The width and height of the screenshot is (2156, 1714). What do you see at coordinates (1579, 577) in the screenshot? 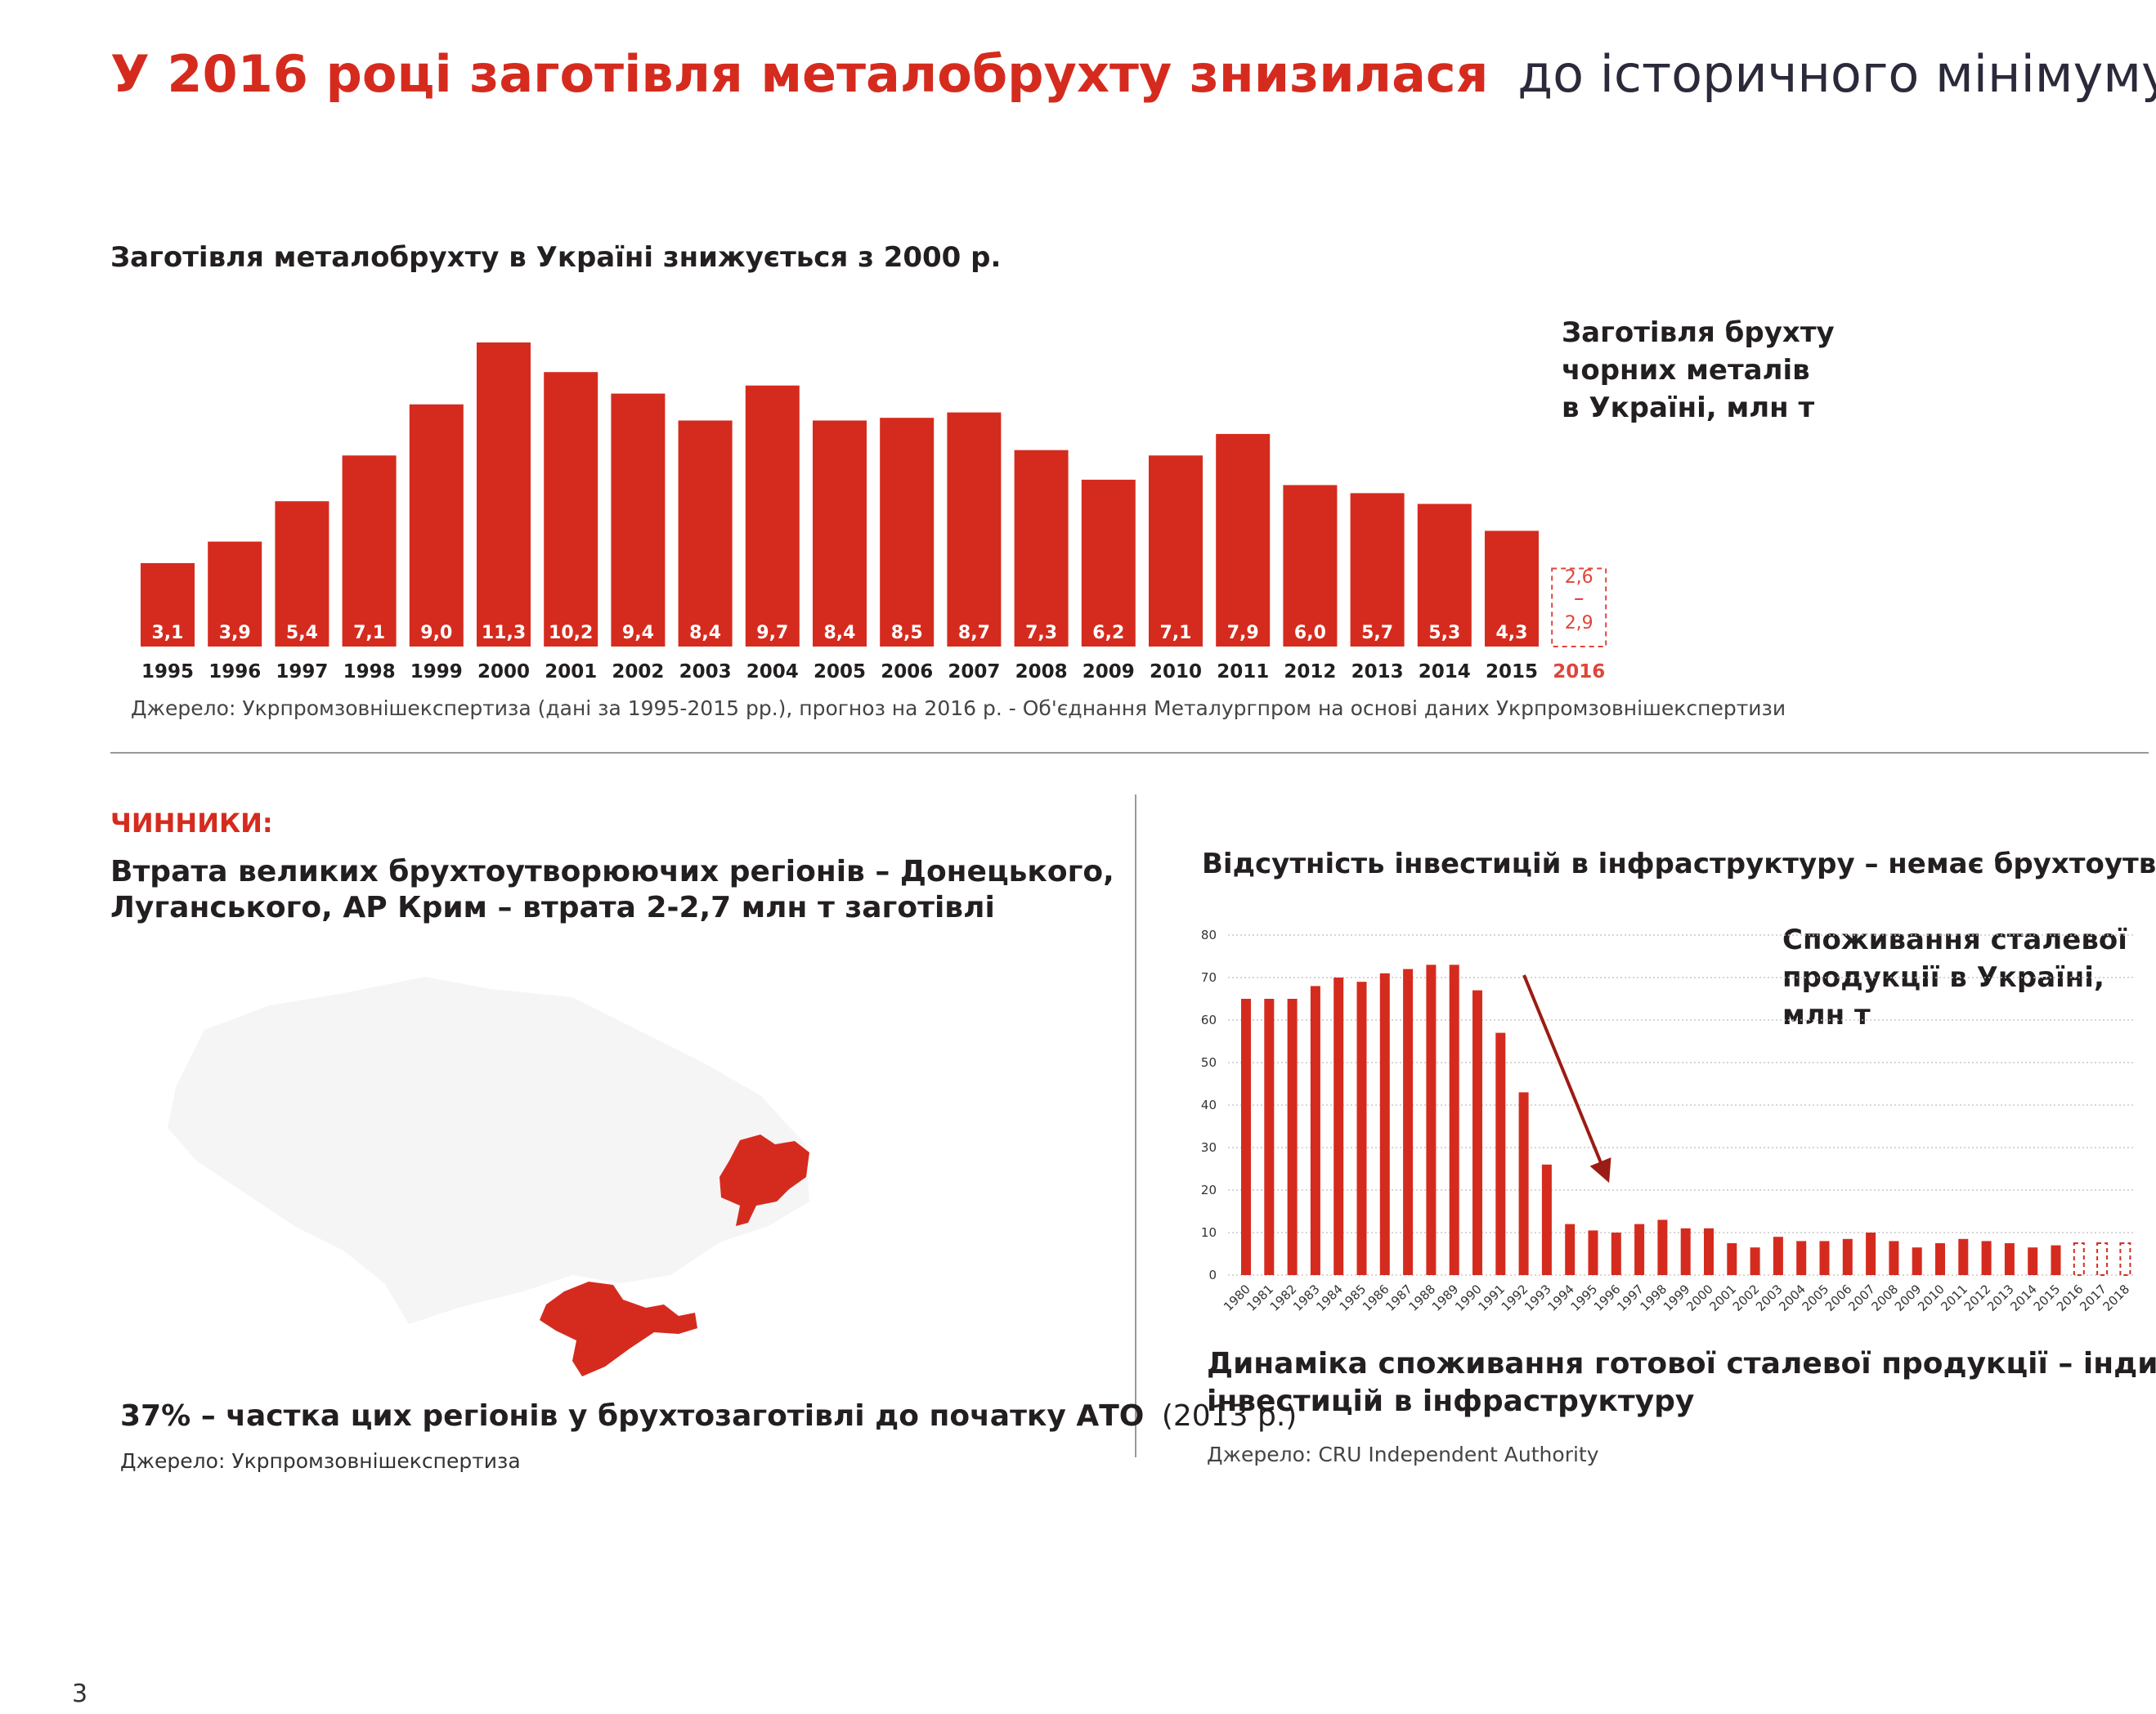
I see `forecast-low-label: 2,6` at bounding box center [1579, 577].